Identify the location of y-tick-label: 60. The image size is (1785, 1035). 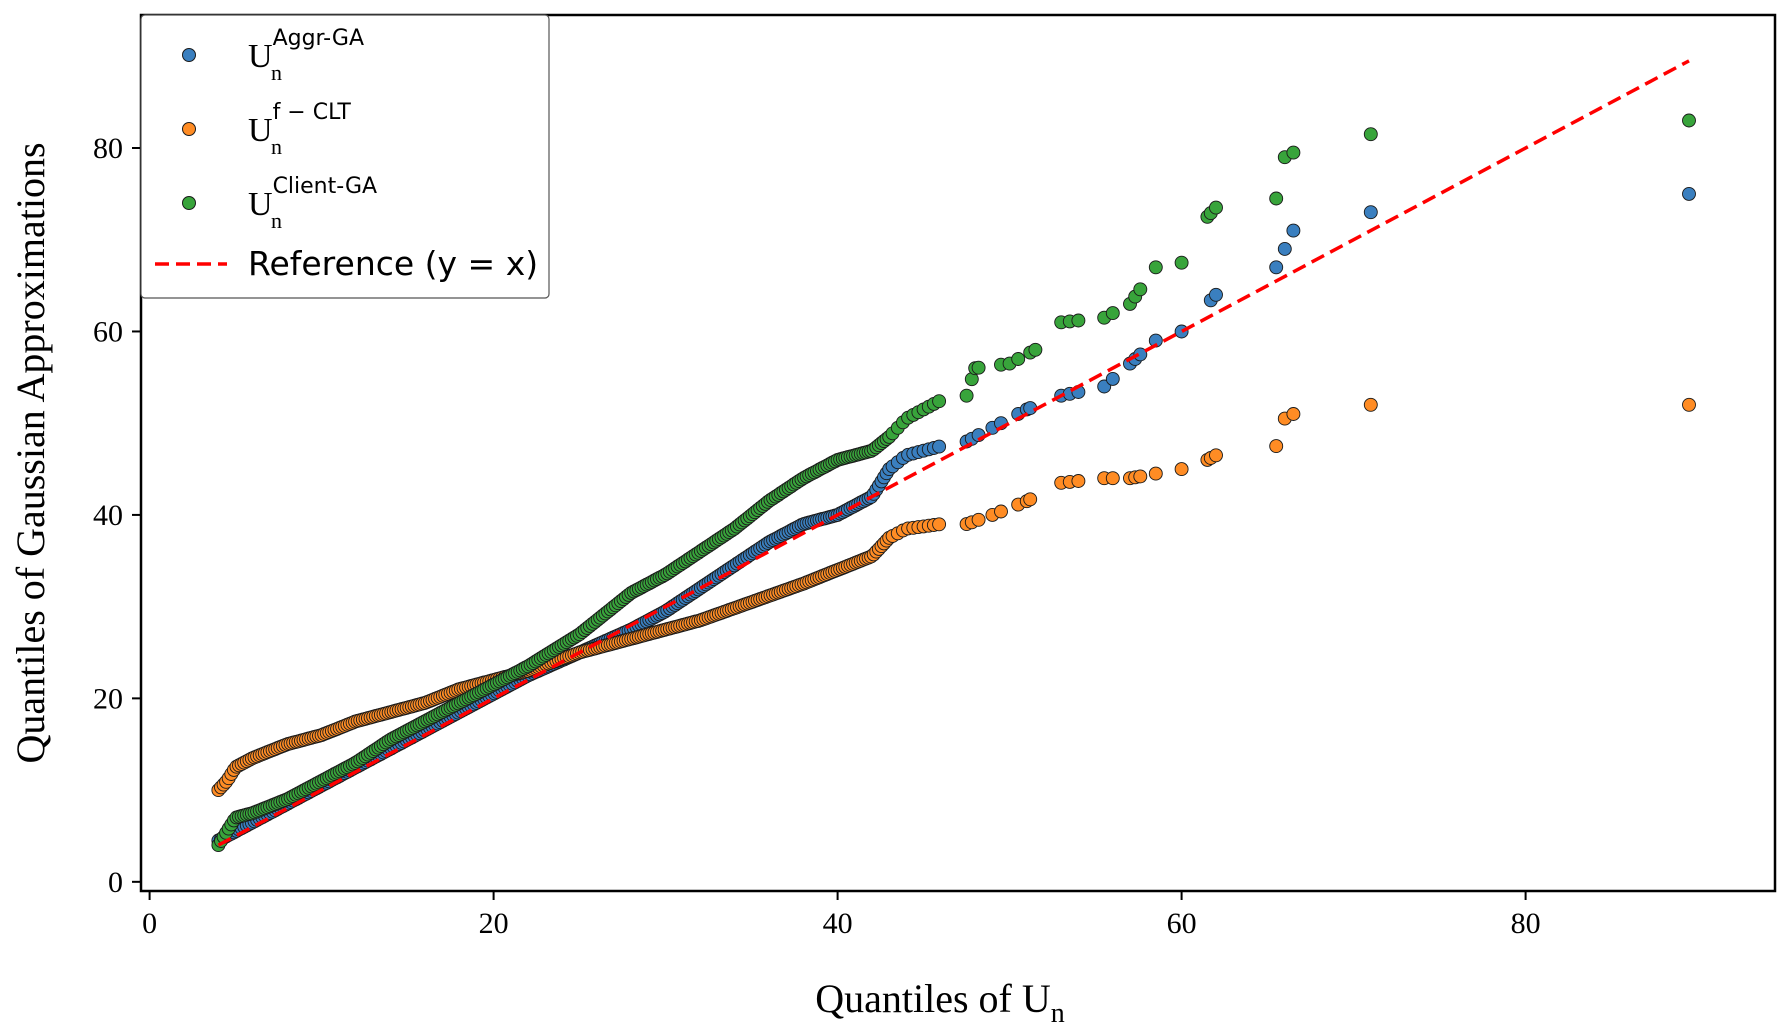
(108, 331).